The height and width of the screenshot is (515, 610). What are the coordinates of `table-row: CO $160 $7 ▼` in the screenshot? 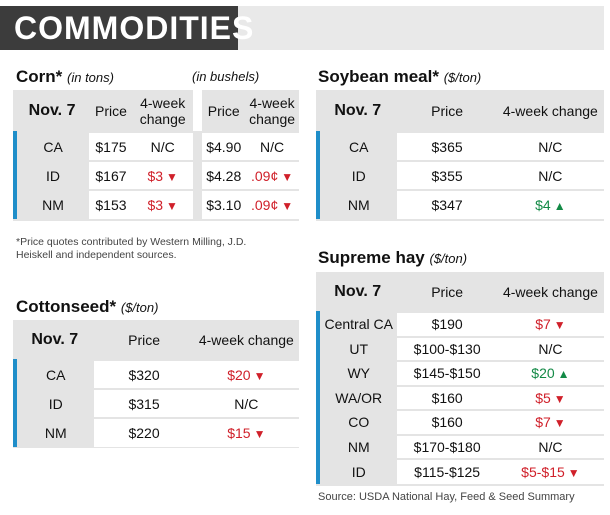 It's located at (459, 422).